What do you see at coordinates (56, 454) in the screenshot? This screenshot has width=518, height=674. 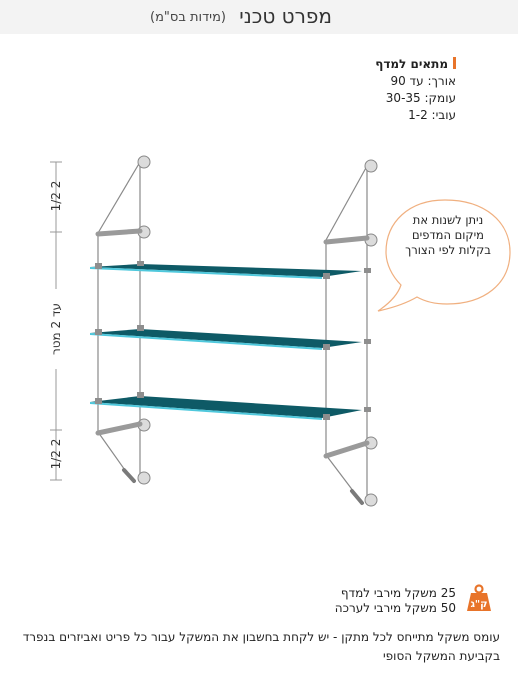 I see `dim-label-bottom: 2 1/2` at bounding box center [56, 454].